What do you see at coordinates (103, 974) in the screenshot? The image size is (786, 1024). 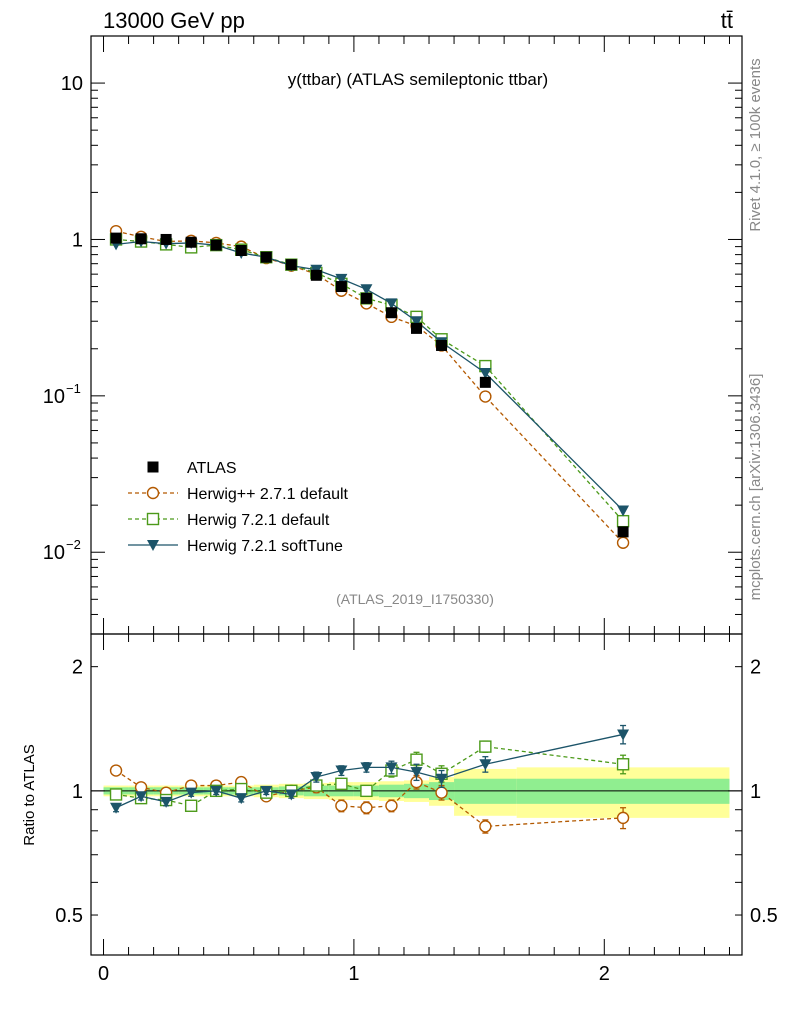 I see `x-tick-label: 0` at bounding box center [103, 974].